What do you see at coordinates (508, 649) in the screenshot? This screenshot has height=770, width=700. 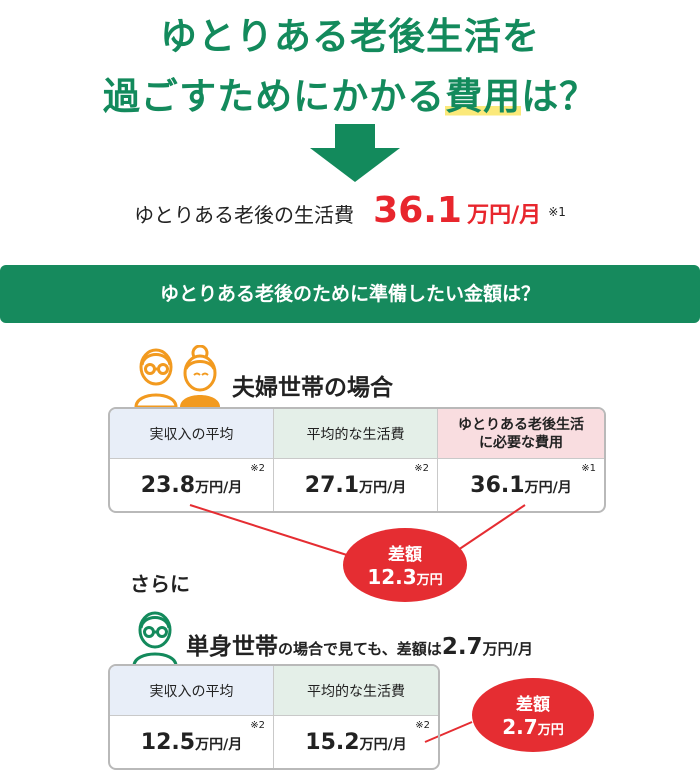 I see `single-heading-unit: 万円/月` at bounding box center [508, 649].